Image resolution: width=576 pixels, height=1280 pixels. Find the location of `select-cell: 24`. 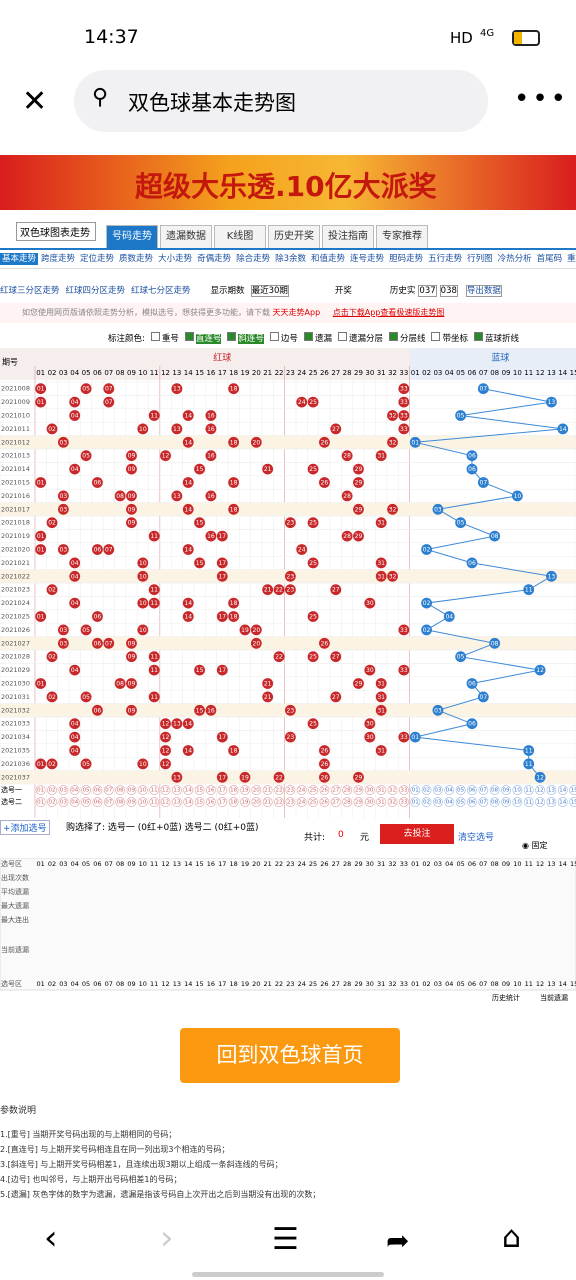

select-cell: 24 is located at coordinates (301, 790).